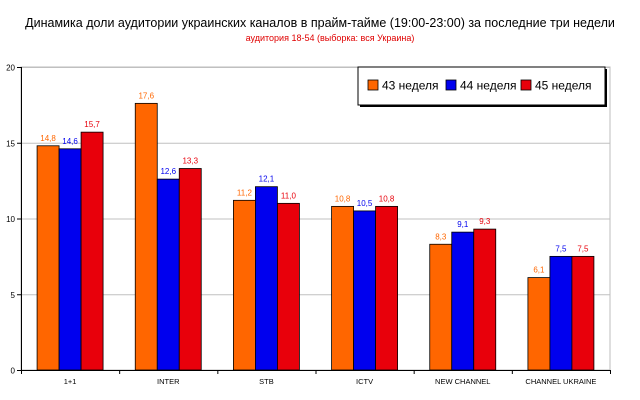 The height and width of the screenshot is (400, 640). What do you see at coordinates (146, 95) in the screenshot?
I see `data-label: 17,6` at bounding box center [146, 95].